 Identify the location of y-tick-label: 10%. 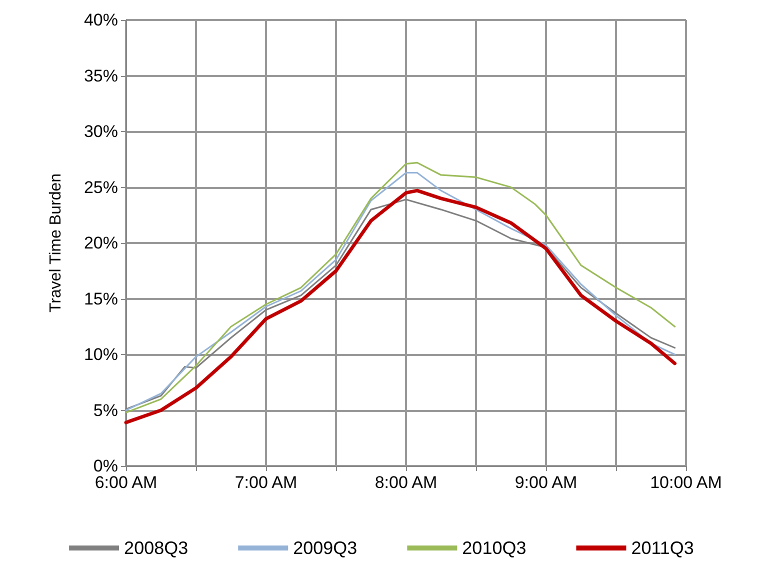
(101, 354).